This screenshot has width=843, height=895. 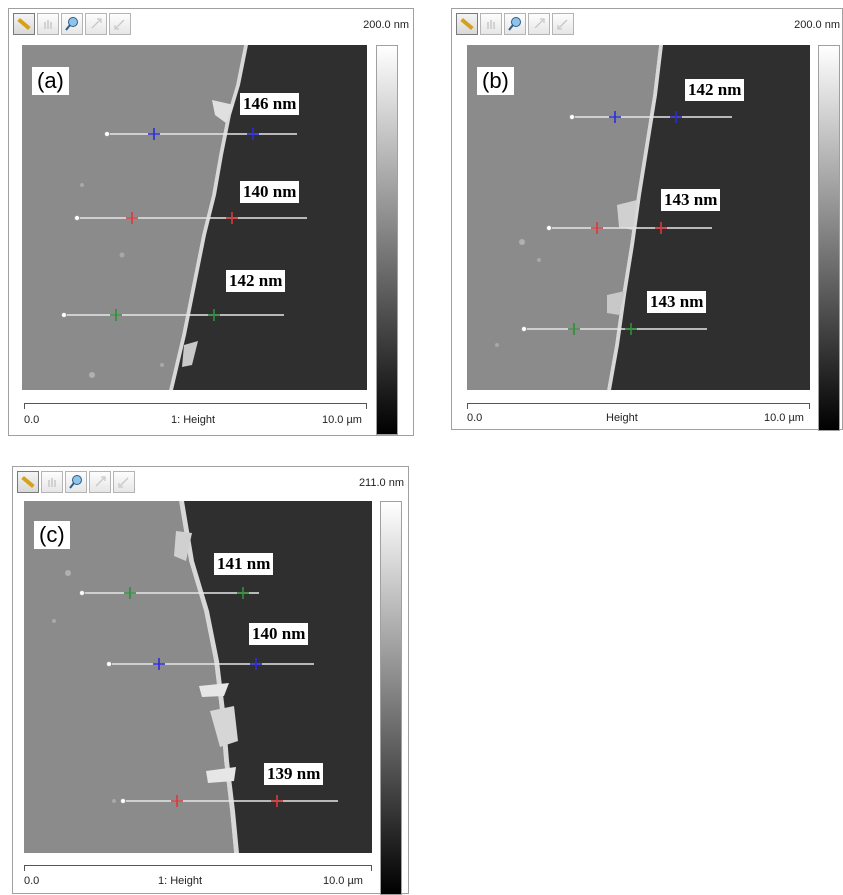 What do you see at coordinates (50, 81) in the screenshot?
I see `panel-letter: (a)` at bounding box center [50, 81].